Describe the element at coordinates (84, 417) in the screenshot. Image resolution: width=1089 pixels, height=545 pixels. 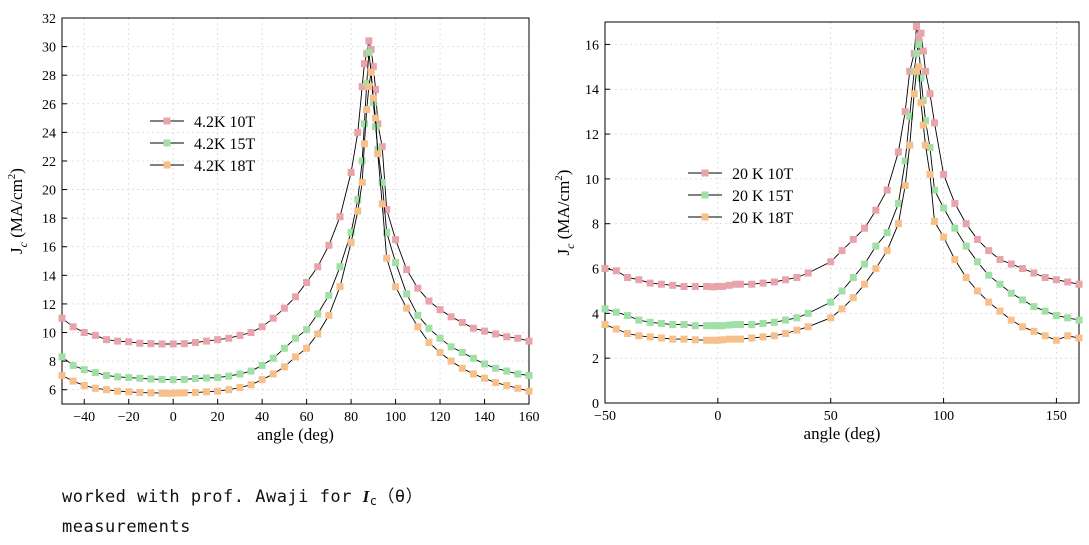
I see `x-tick-label: −40` at that location.